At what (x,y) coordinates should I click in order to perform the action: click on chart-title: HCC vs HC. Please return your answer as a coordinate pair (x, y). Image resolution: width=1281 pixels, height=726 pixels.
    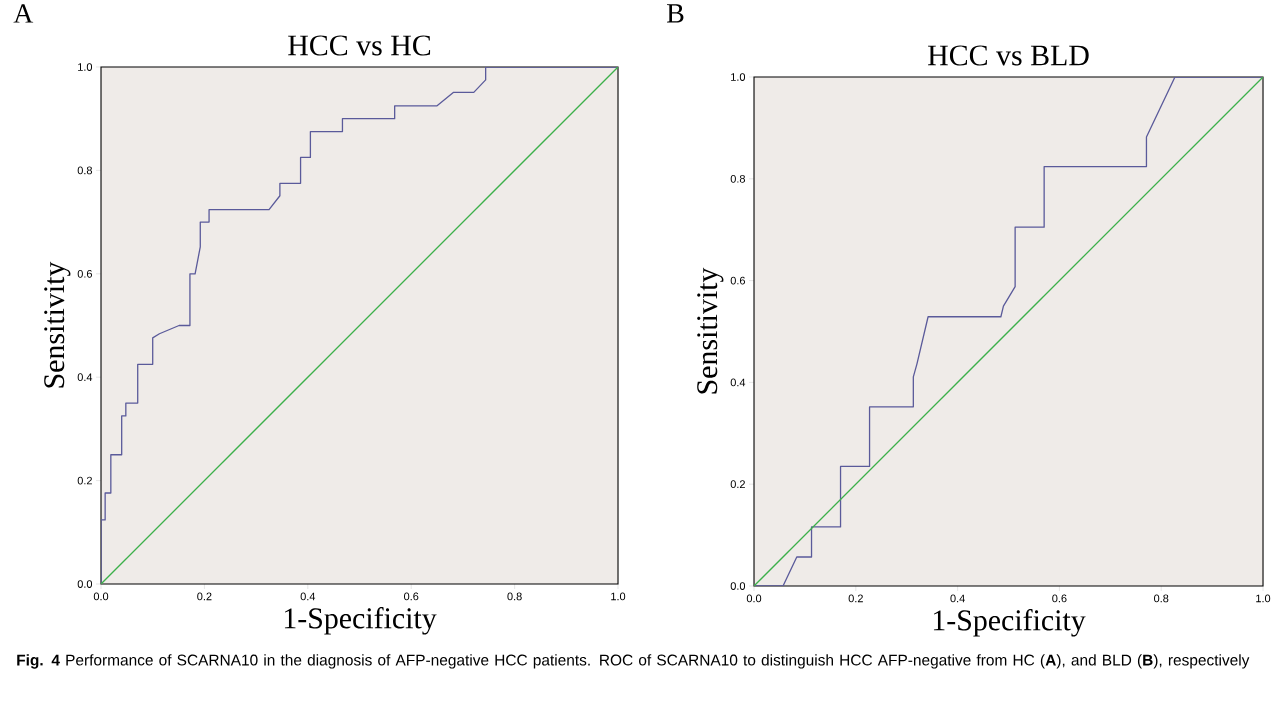
    Looking at the image, I should click on (359, 45).